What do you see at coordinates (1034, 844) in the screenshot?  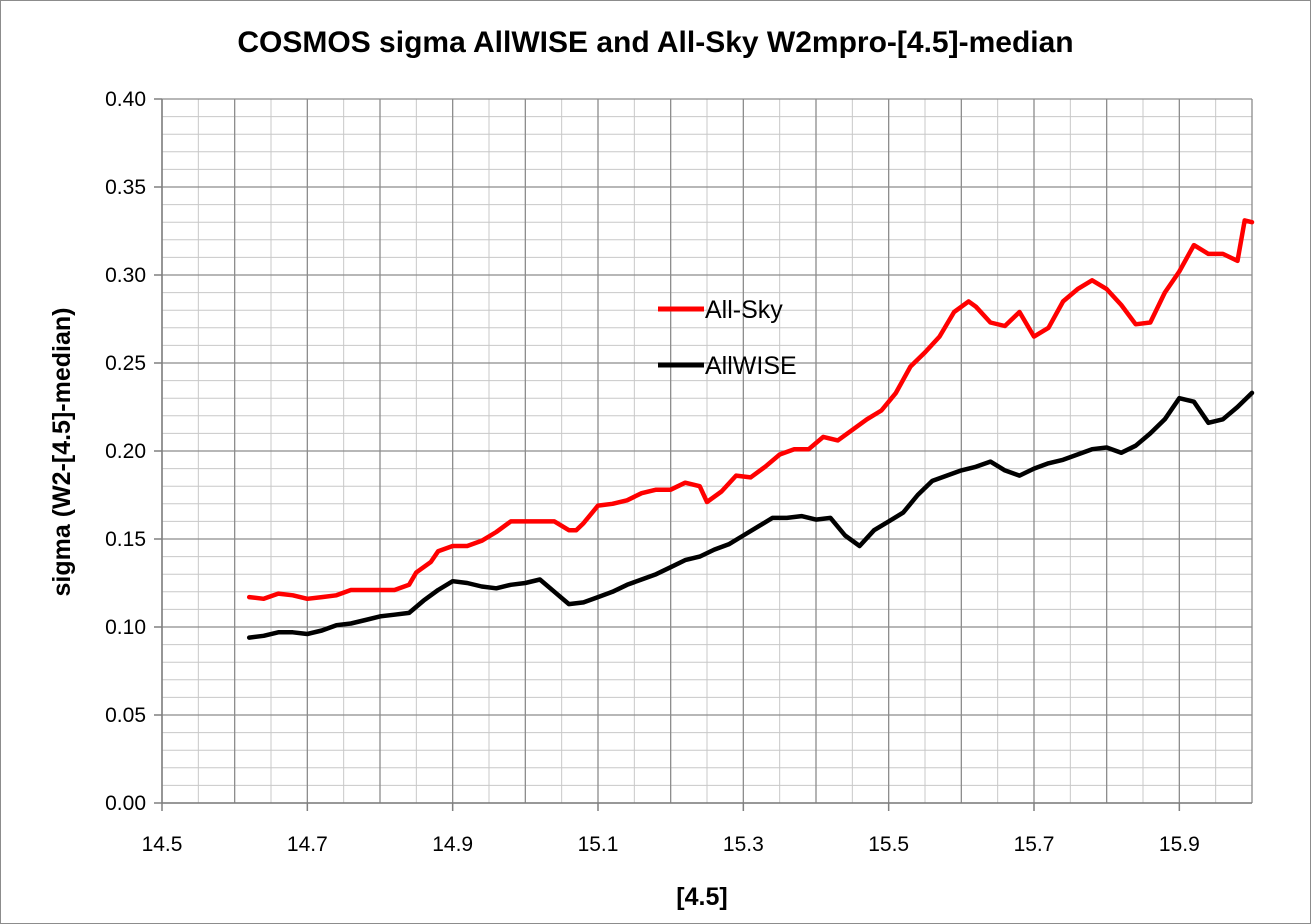 I see `x-tick-label: 15.7` at bounding box center [1034, 844].